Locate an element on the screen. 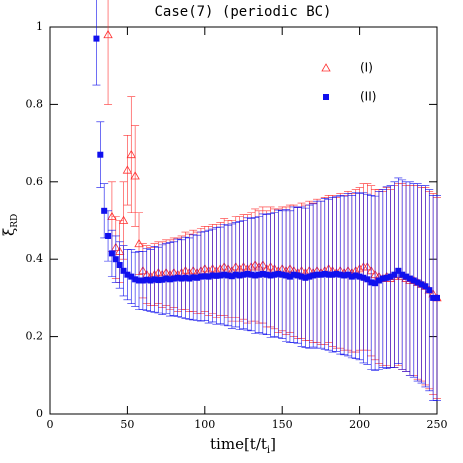 This screenshot has width=463, height=463. x-axis-label: time[t/ti] is located at coordinates (243, 445).